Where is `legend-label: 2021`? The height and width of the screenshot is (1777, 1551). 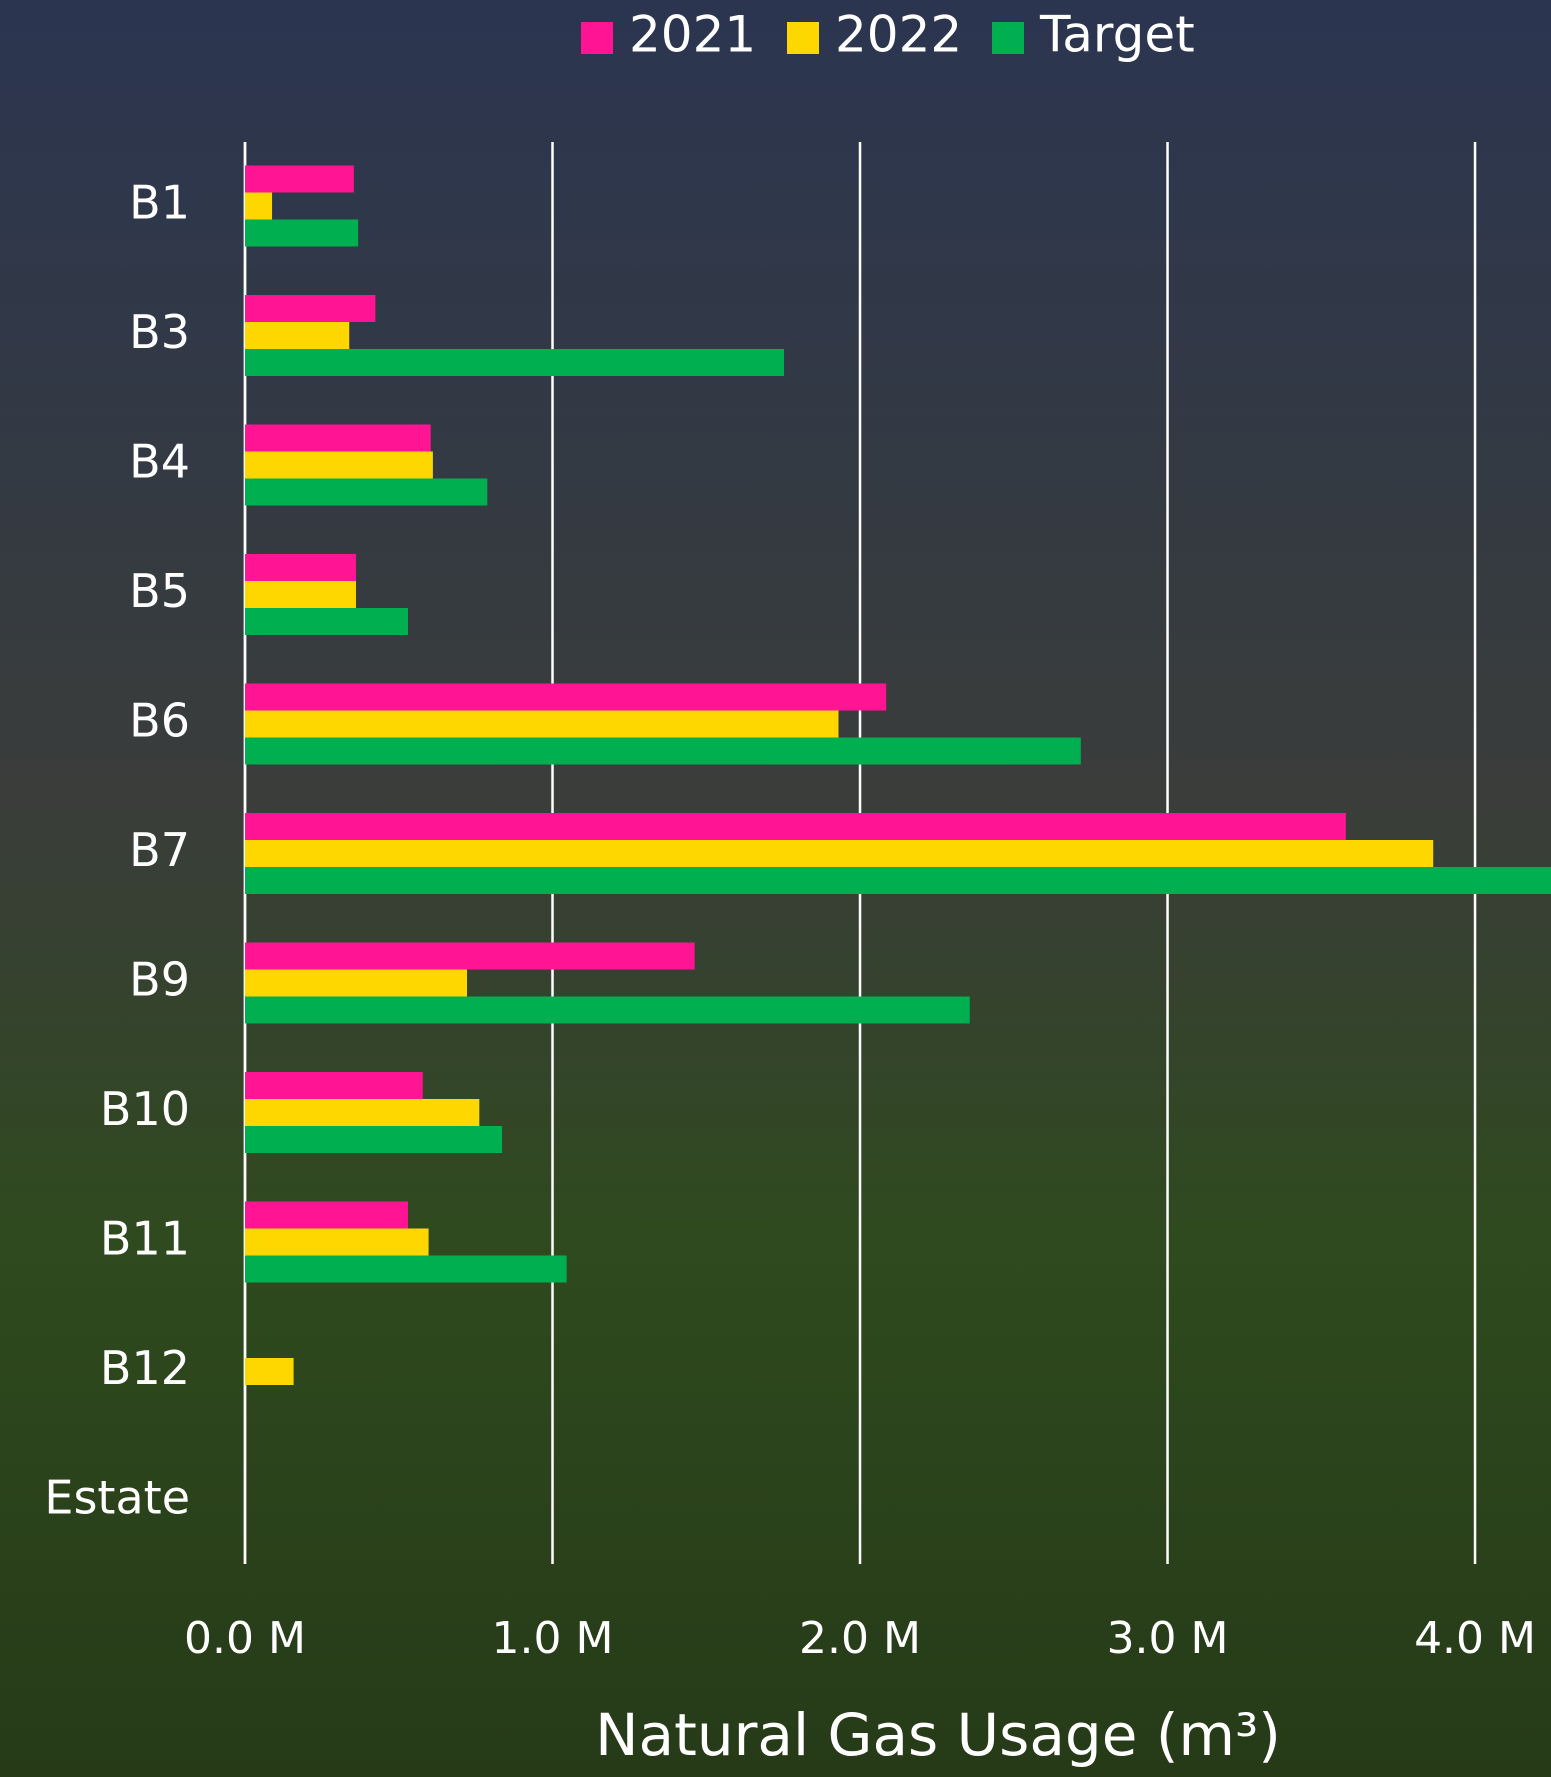
legend-label: 2021 is located at coordinates (692, 35).